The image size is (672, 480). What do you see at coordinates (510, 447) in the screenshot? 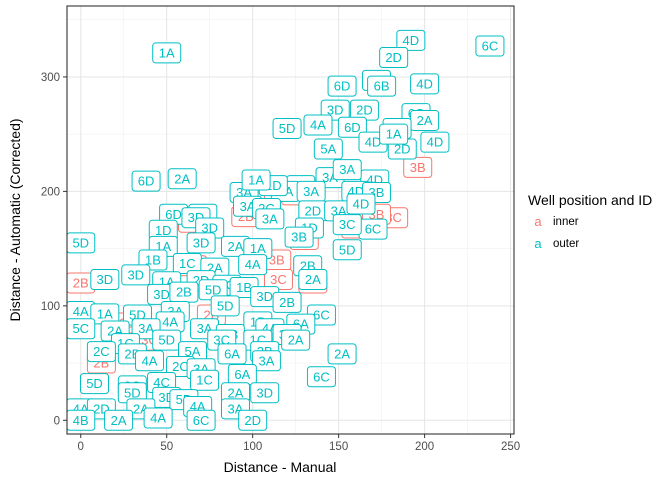
I see `x-tick-label: 250` at bounding box center [510, 447].